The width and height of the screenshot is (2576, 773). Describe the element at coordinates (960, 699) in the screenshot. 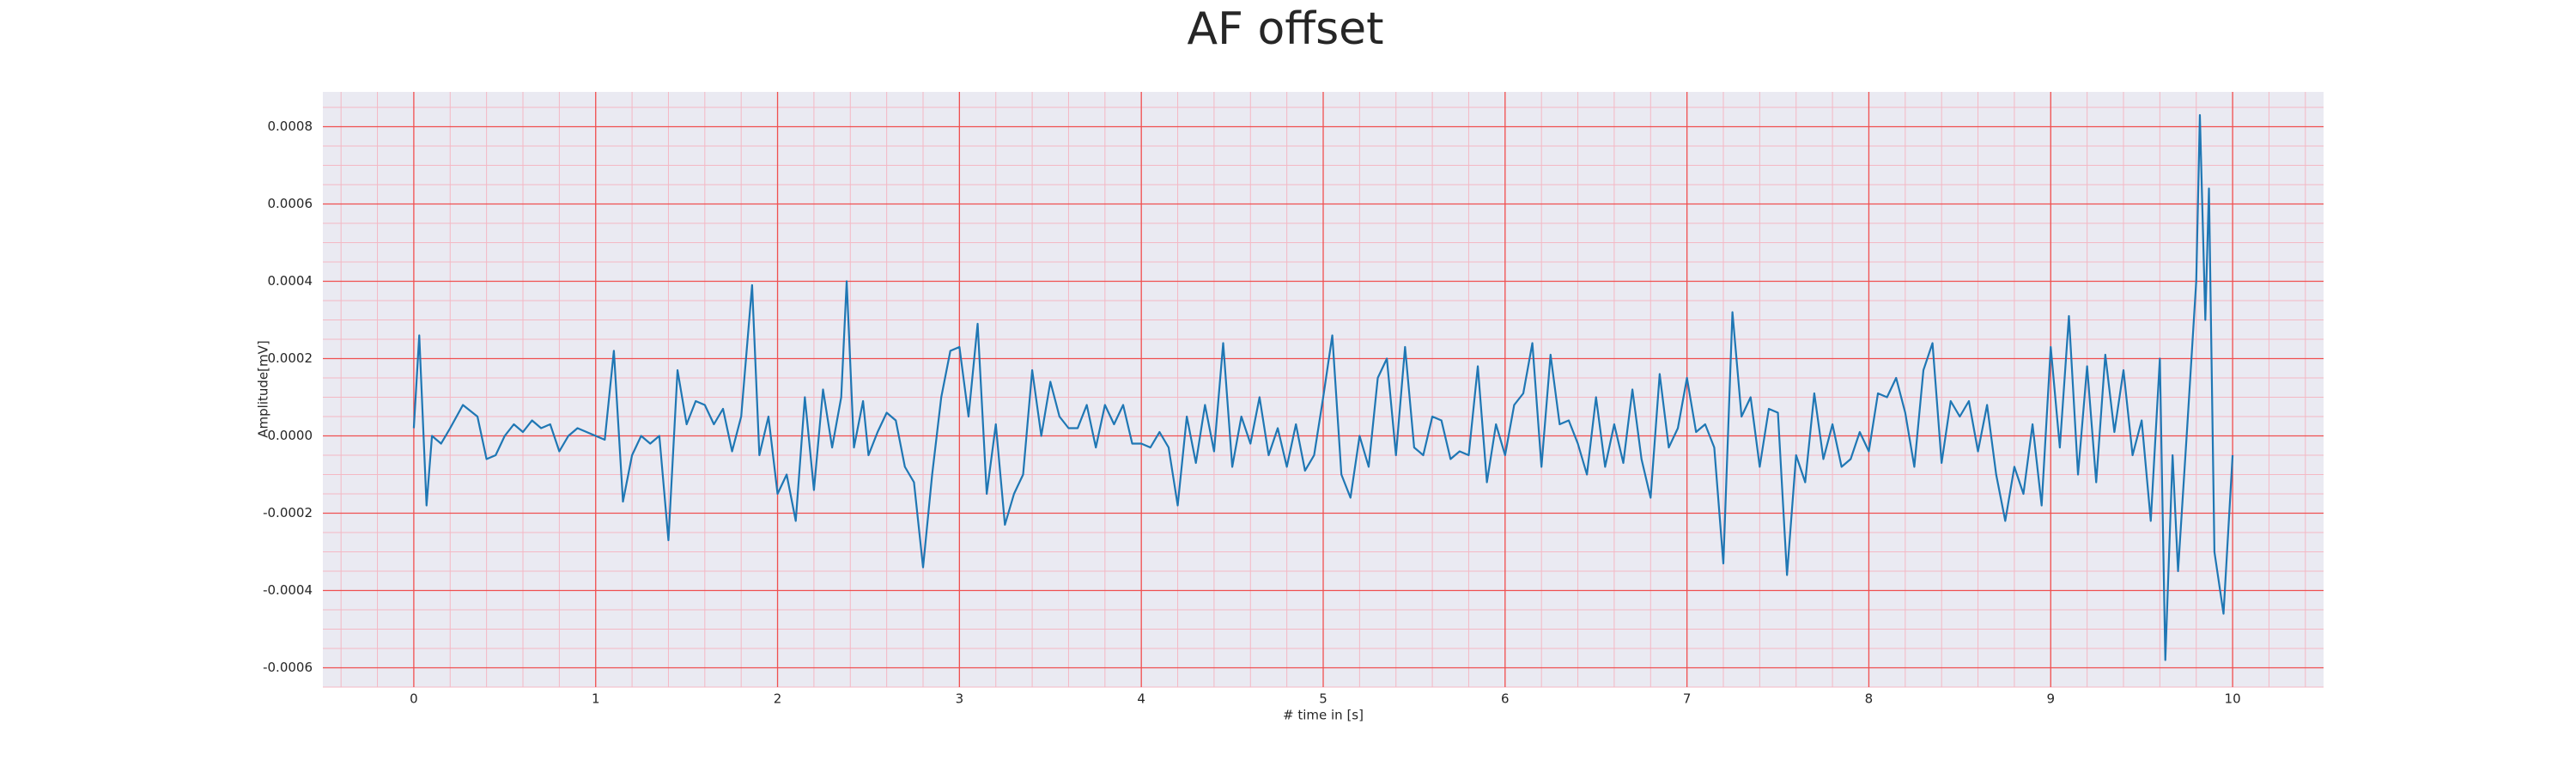

I see `x-tick-label: 3` at that location.